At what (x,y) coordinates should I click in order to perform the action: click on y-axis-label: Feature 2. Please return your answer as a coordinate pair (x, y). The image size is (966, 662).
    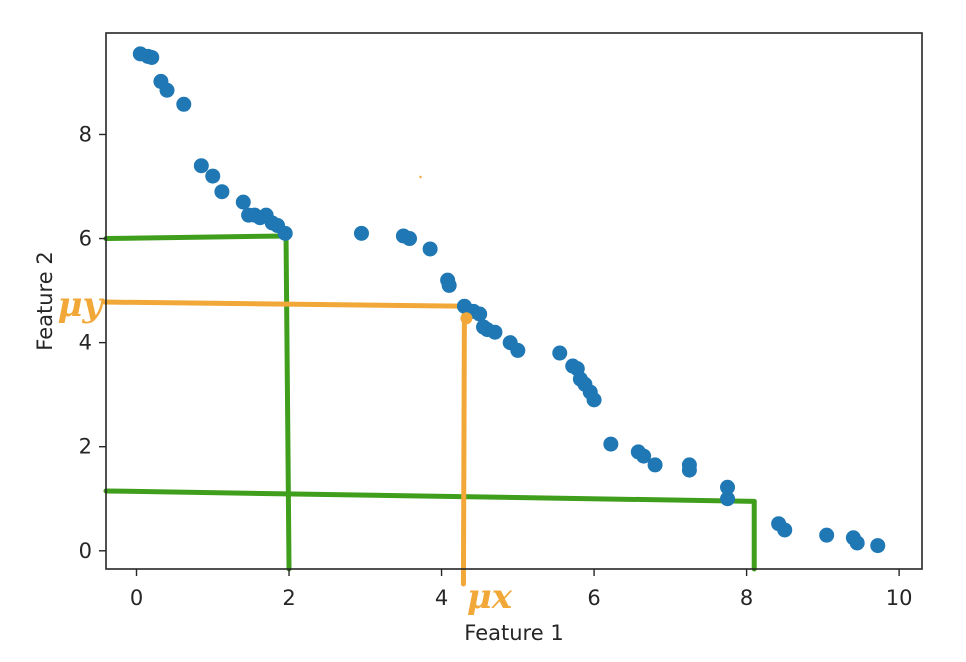
    Looking at the image, I should click on (45, 300).